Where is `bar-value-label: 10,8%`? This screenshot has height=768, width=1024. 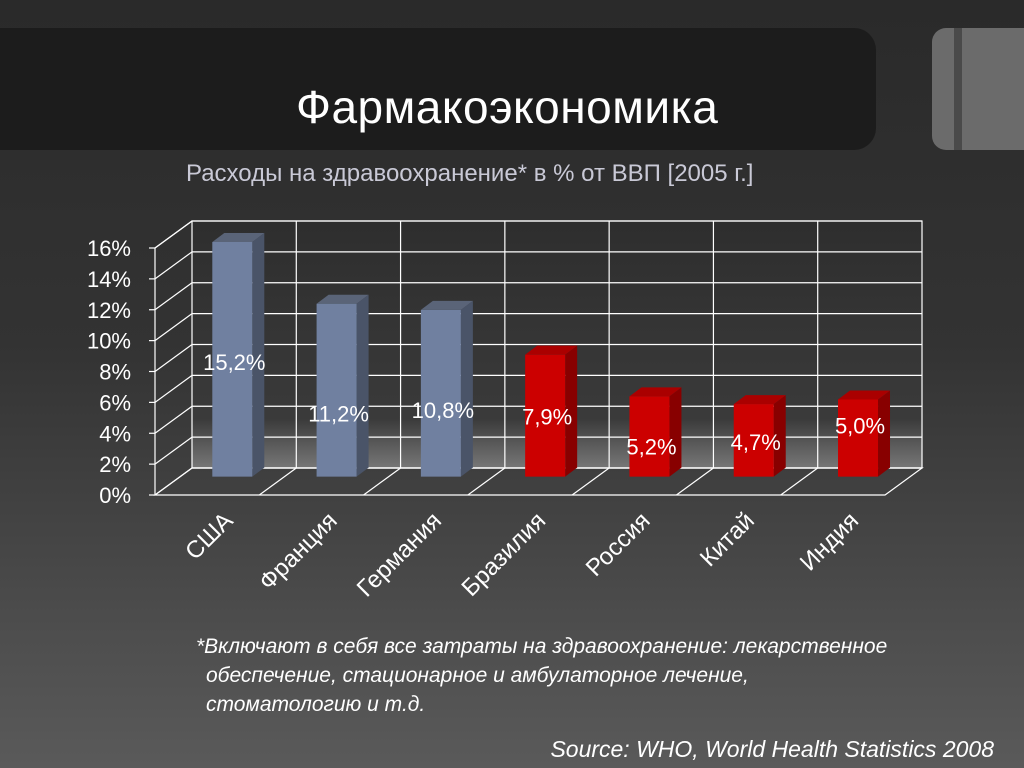
bar-value-label: 10,8% is located at coordinates (443, 410).